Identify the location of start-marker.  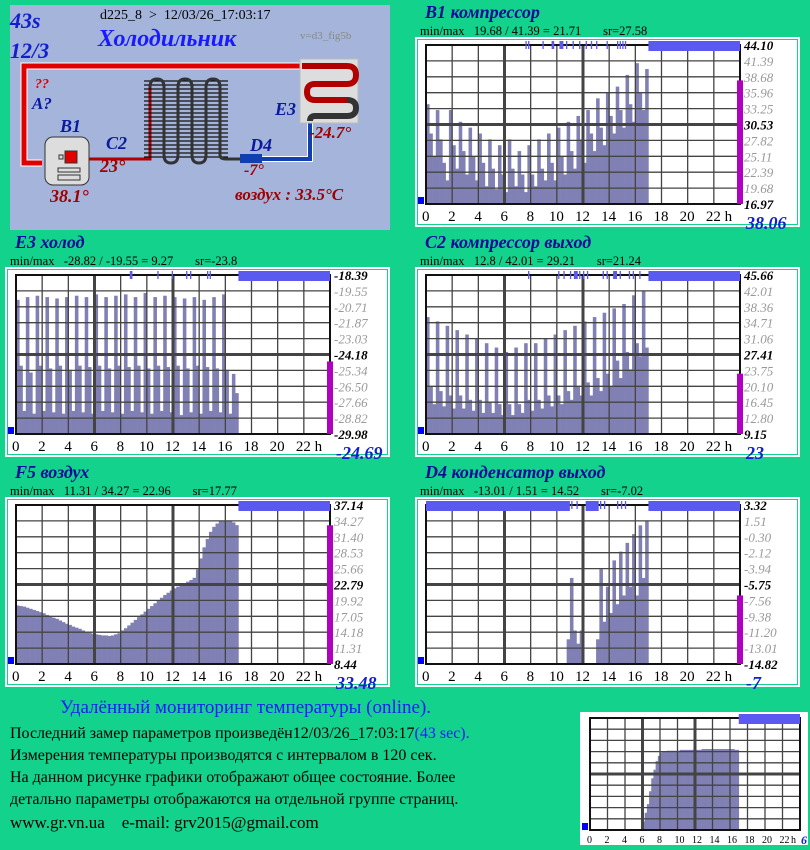
(421, 660).